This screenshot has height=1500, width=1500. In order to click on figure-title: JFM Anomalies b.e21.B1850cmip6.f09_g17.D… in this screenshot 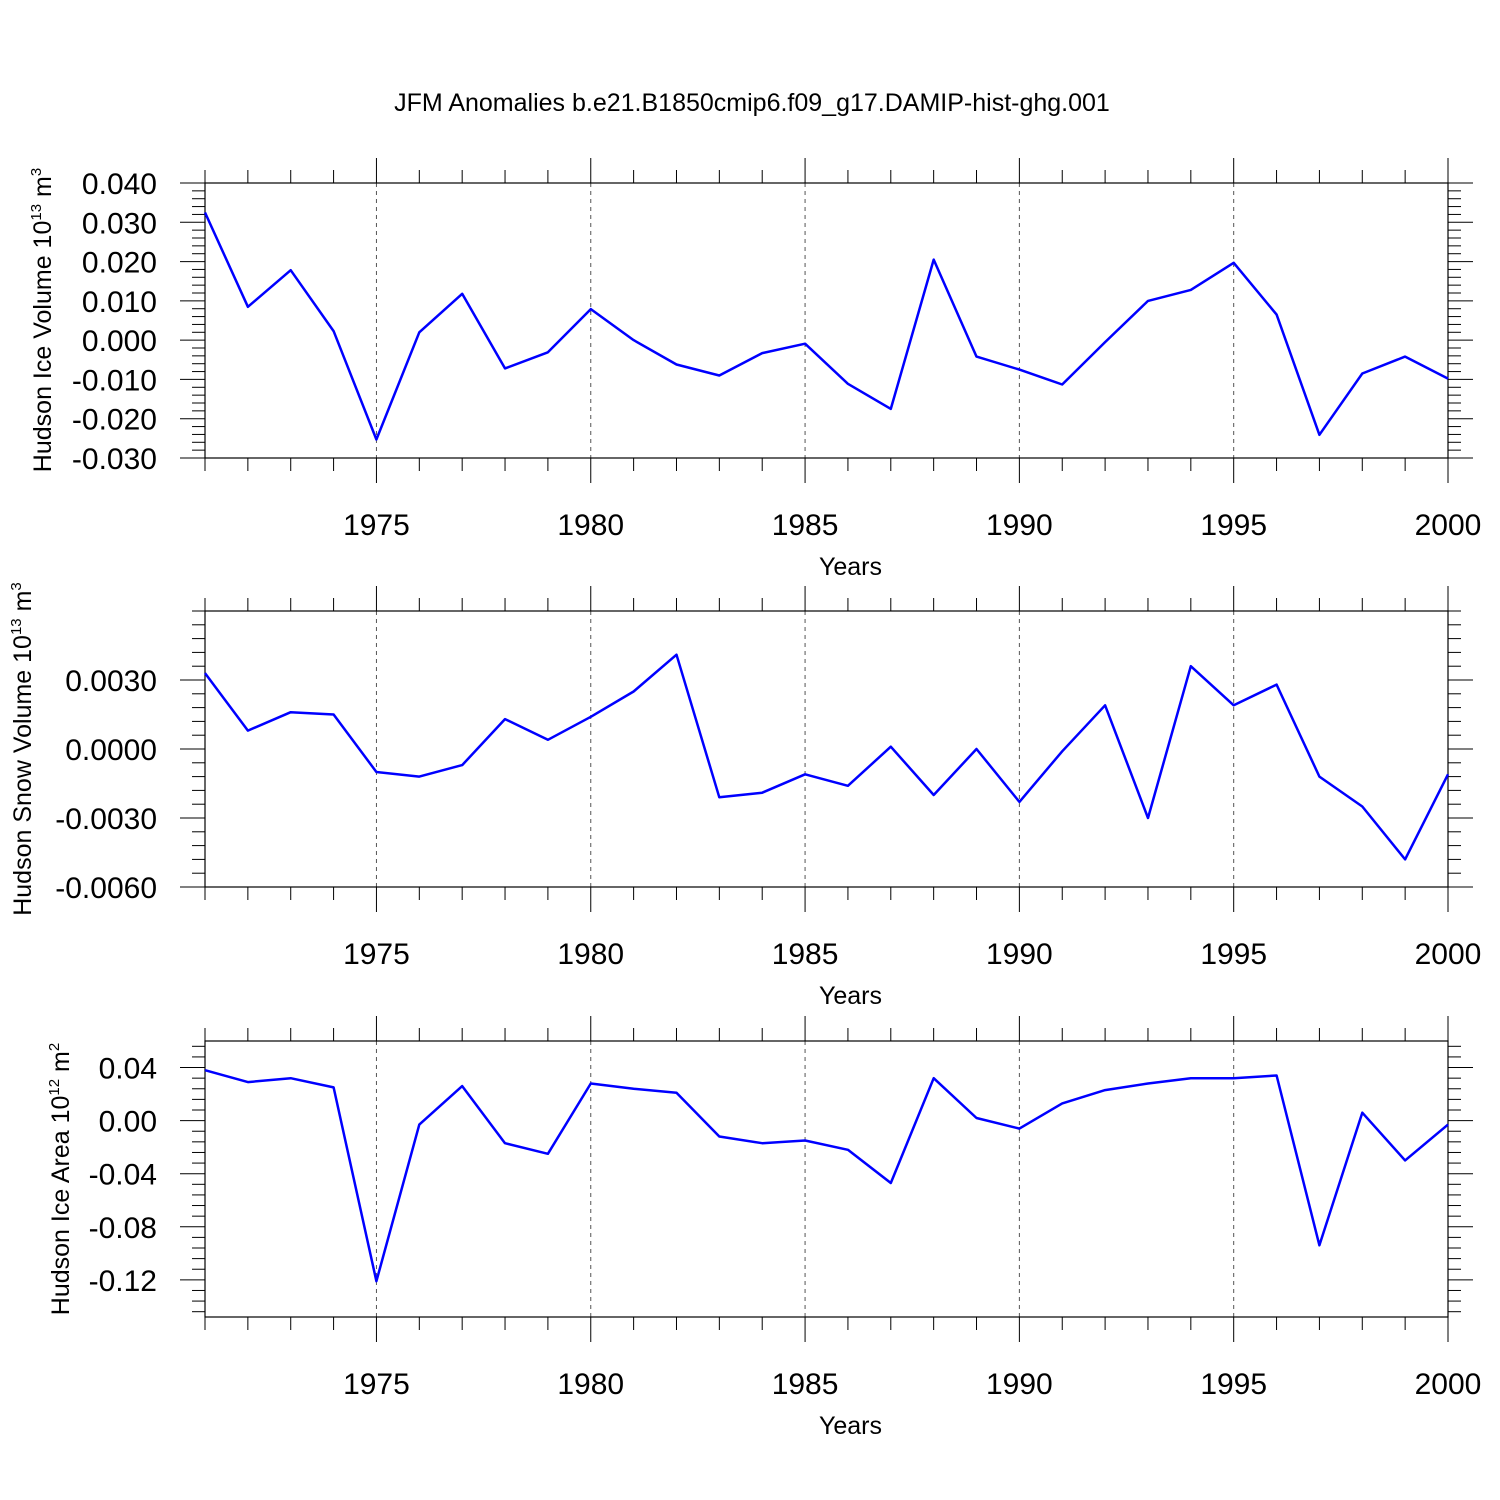, I will do `click(752, 103)`.